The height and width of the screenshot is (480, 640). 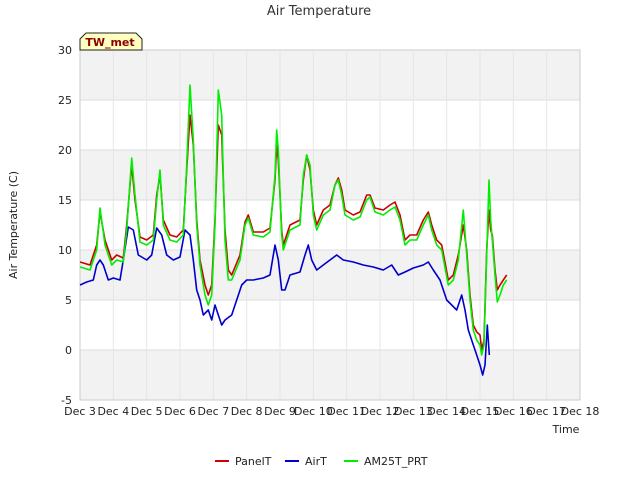 What do you see at coordinates (13, 225) in the screenshot?
I see `y-axis-title: Air Temperature (C)` at bounding box center [13, 225].